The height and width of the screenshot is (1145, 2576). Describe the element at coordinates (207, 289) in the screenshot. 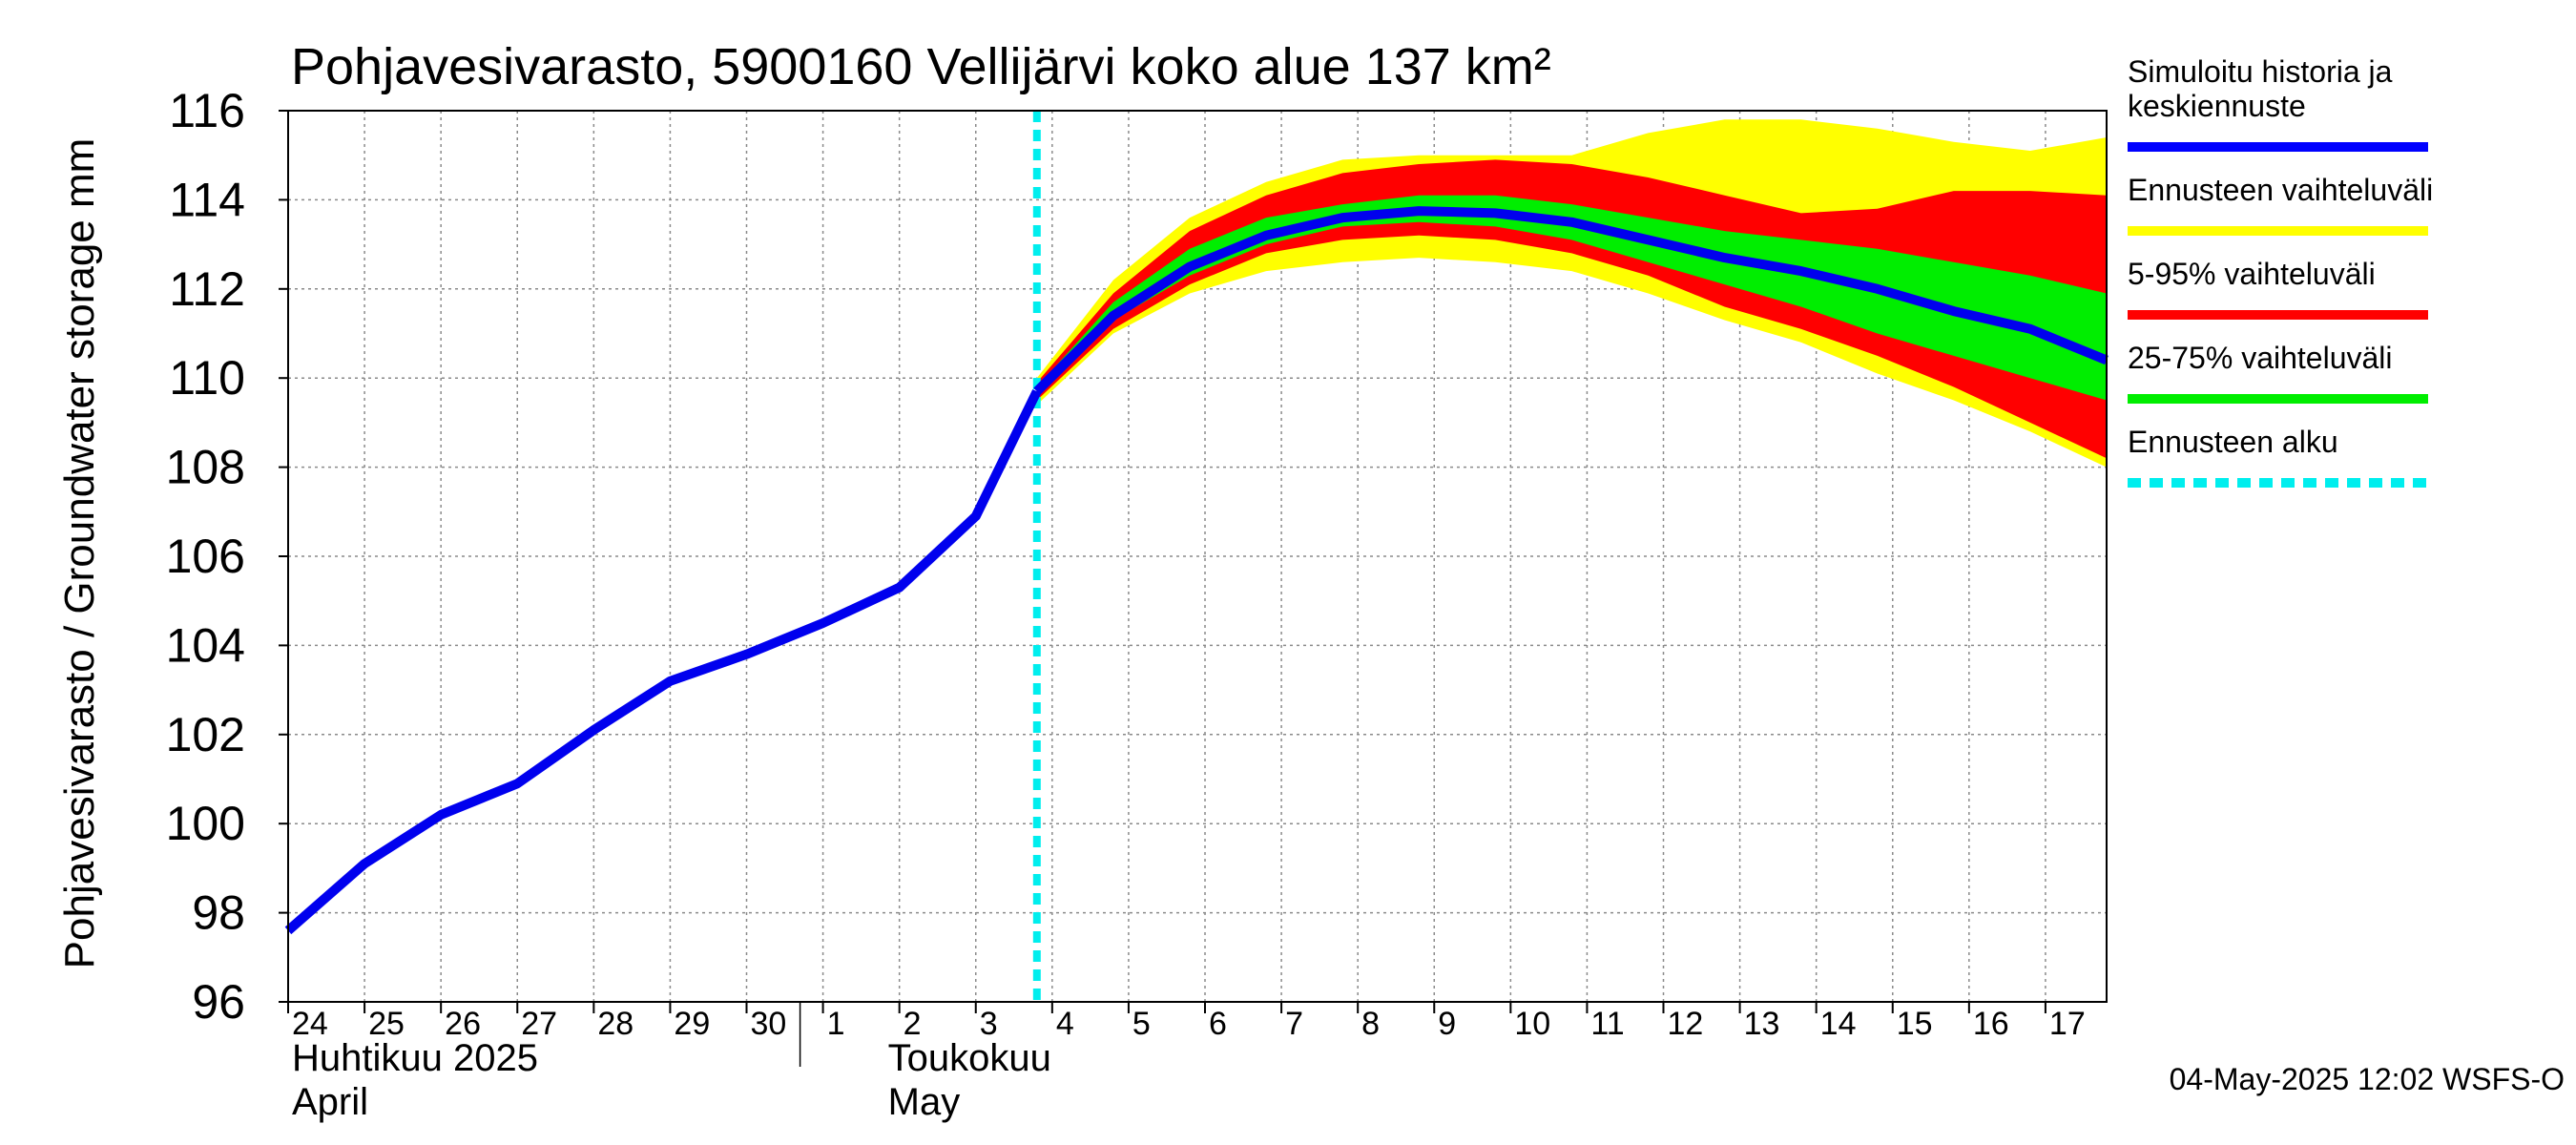

I see `y-tick-label: 112` at that location.